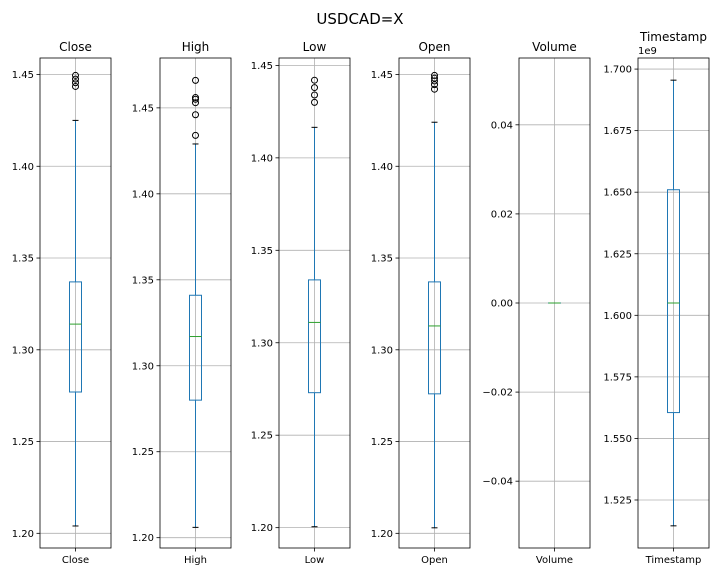  Describe the element at coordinates (673, 301) in the screenshot. I see `timestamp-box` at that location.